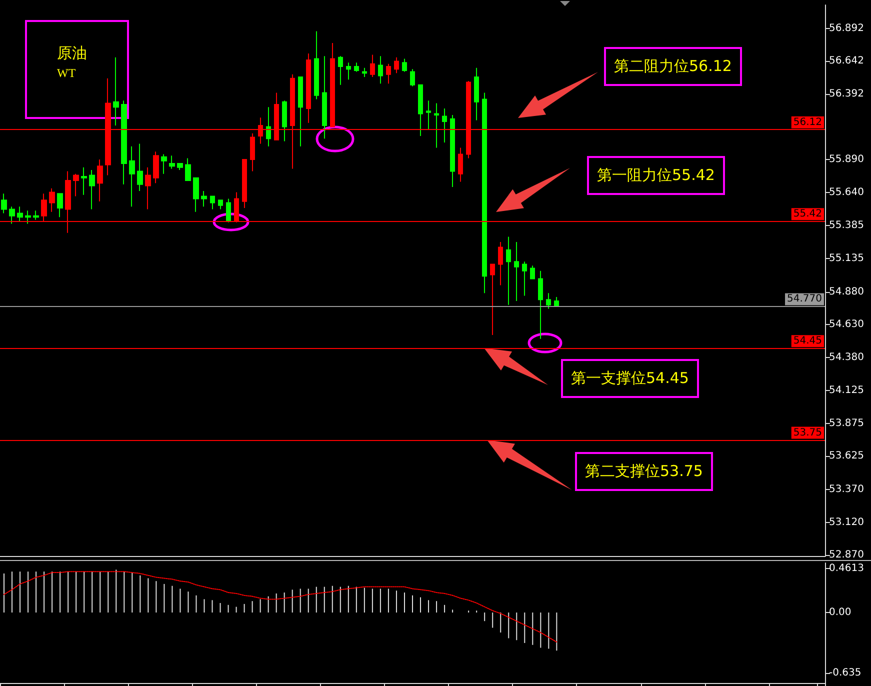 The image size is (871, 686). I want to click on y-tick-label: 56.892, so click(846, 28).